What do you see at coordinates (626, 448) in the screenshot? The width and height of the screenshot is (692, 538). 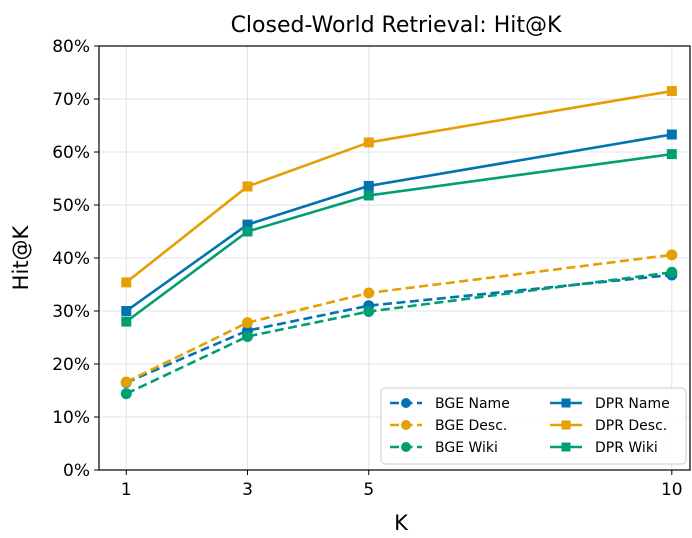 I see `legend-label: DPR Wiki` at bounding box center [626, 448].